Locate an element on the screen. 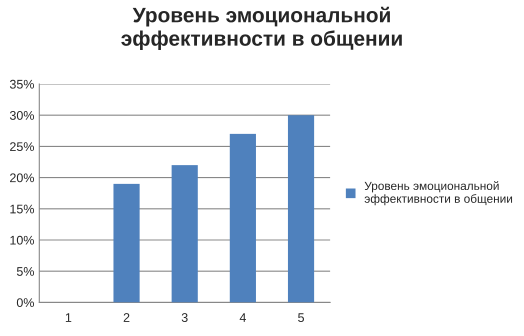 The image size is (524, 336). y-tick-label: 0% is located at coordinates (25, 303).